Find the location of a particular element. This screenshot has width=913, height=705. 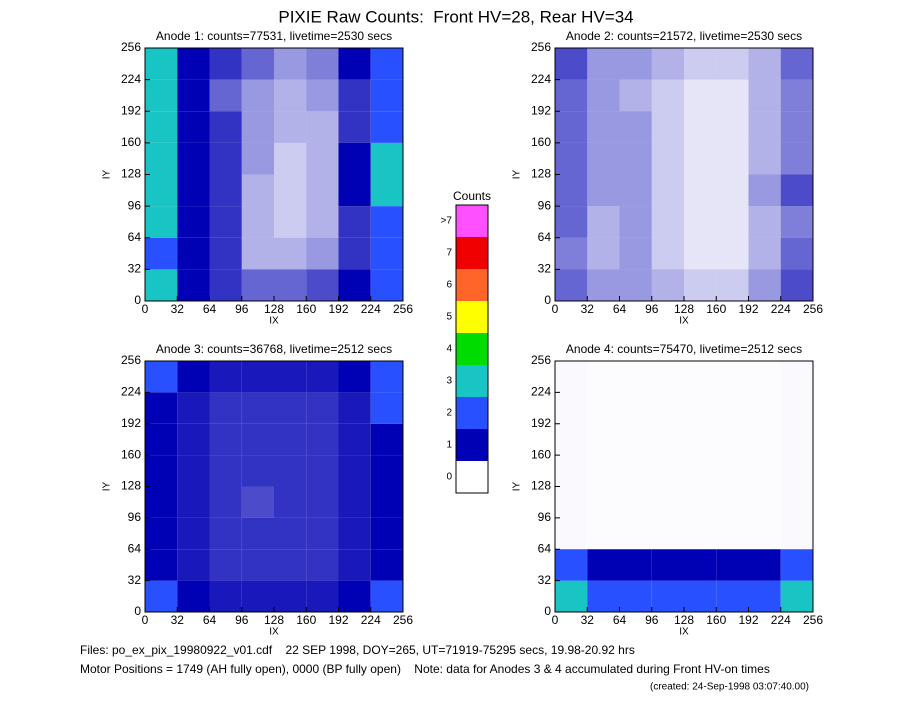

x-tick-label: 0 is located at coordinates (145, 309).